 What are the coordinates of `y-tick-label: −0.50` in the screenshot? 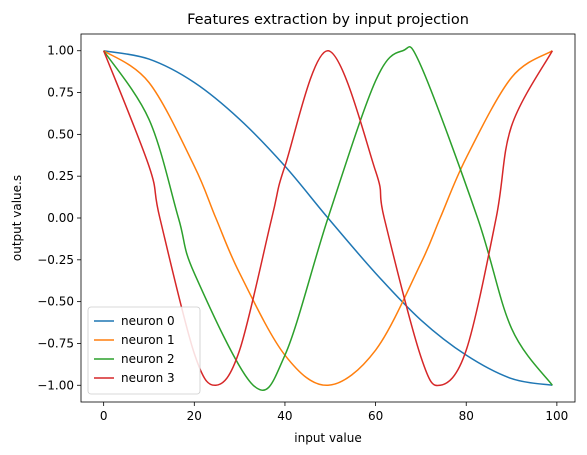 It's located at (55, 302).